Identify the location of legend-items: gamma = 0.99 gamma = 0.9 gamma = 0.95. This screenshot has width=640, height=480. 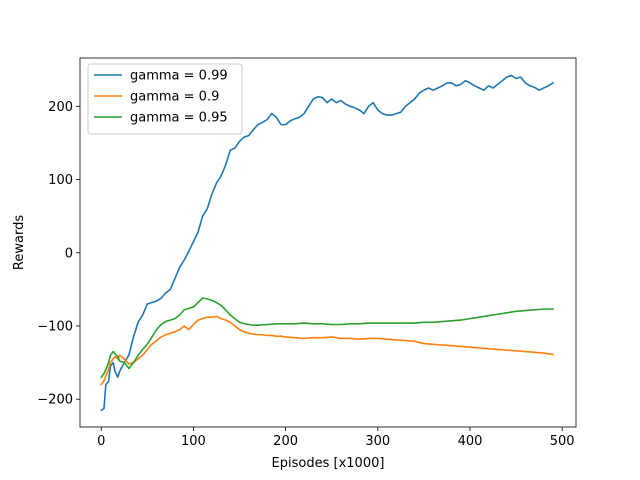
(161, 97).